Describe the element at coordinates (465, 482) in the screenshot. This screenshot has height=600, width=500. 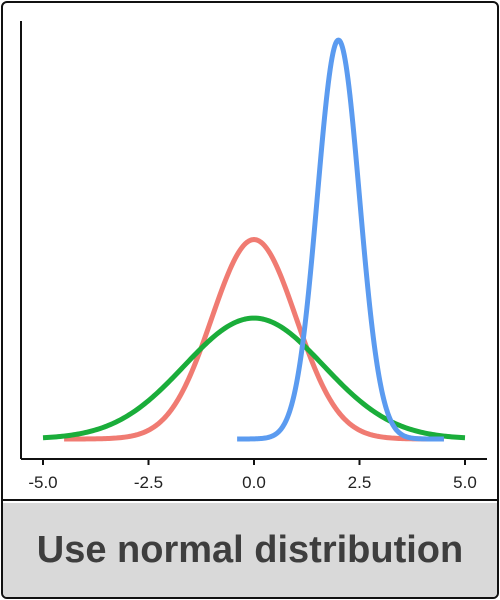
I see `x-tick-label: 5.0` at that location.